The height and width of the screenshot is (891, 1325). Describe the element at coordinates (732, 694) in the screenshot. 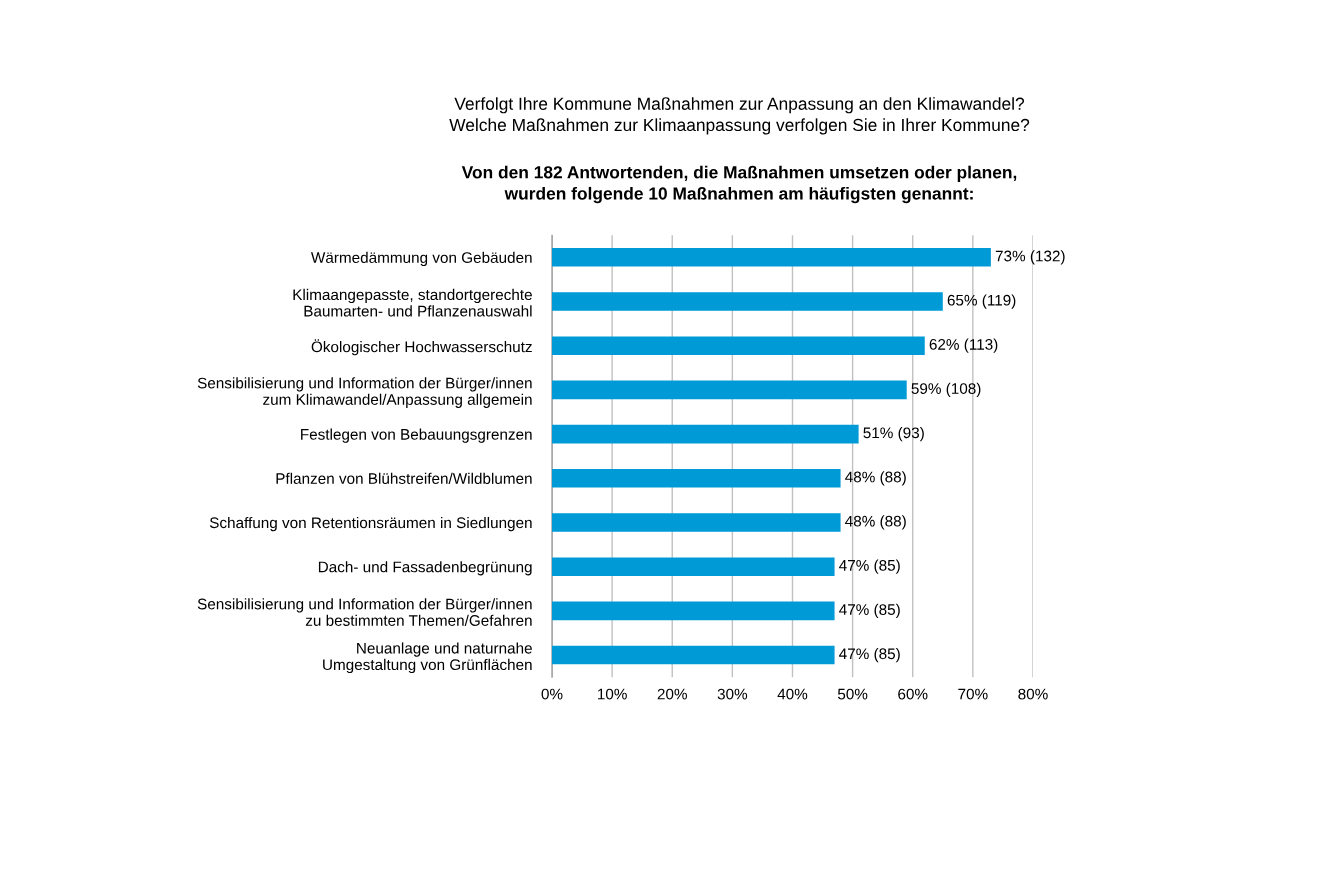

I see `x-tick-label: 30%` at that location.